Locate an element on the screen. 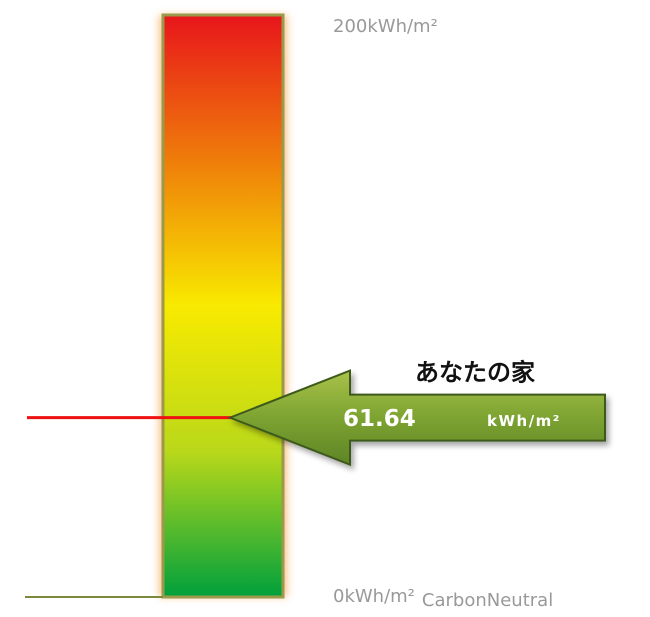  arrow-title: あなたの家 is located at coordinates (475, 373).